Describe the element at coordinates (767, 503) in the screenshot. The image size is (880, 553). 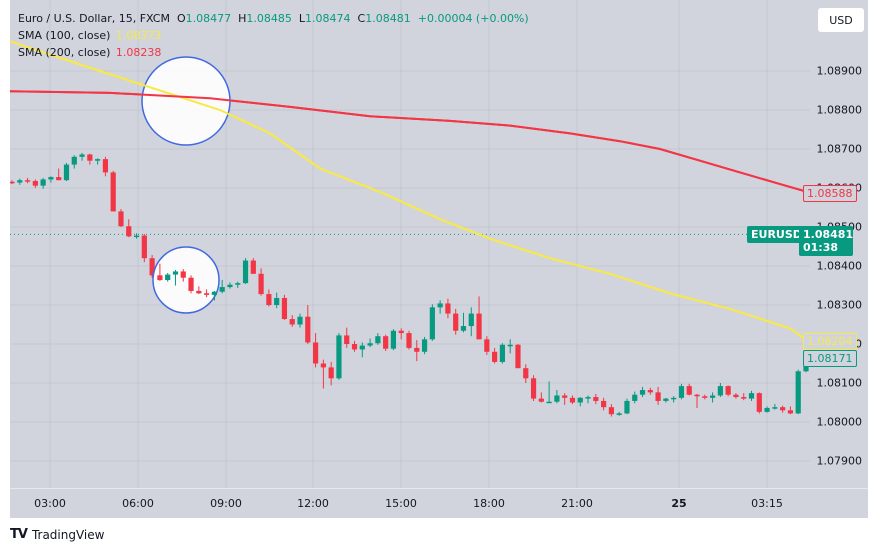
I see `time-tick-label: 03:15` at that location.